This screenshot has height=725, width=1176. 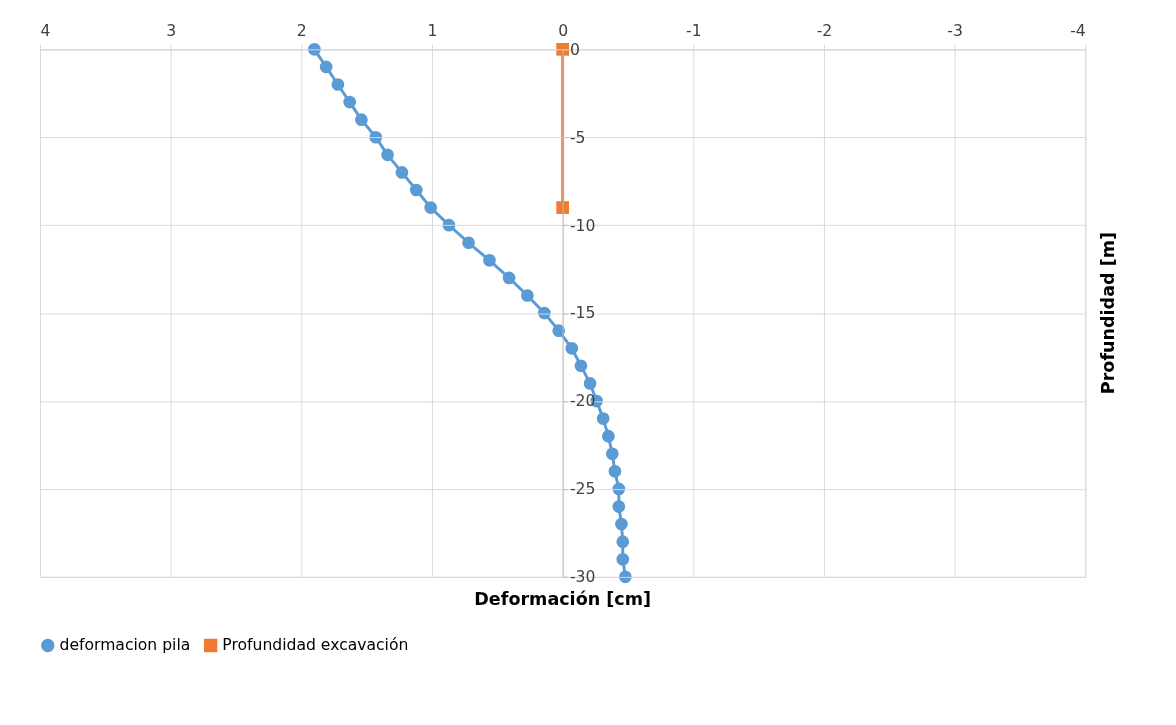 What do you see at coordinates (125, 645) in the screenshot?
I see `legend-label: deformacion pila` at bounding box center [125, 645].